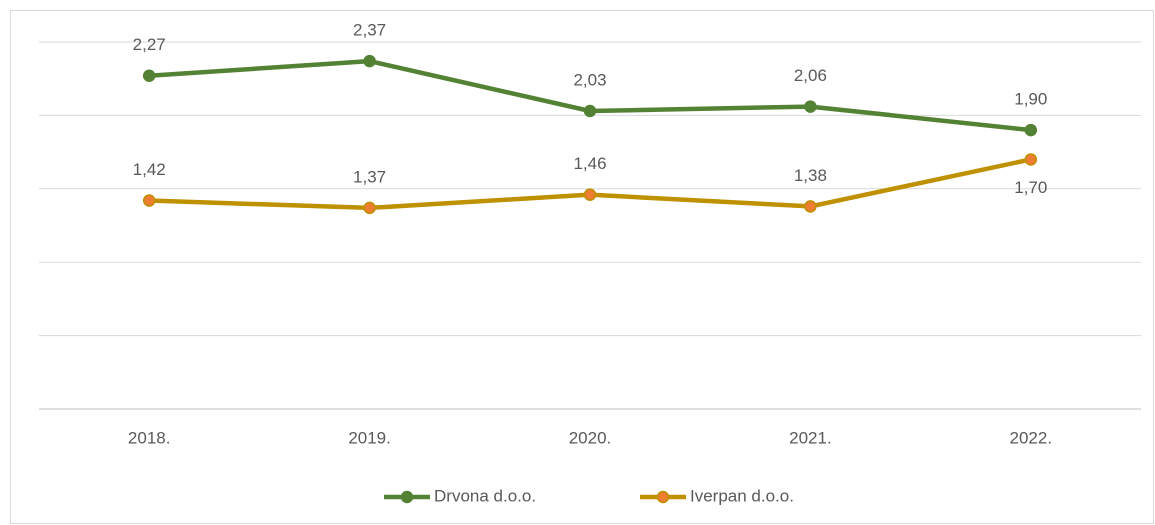 This screenshot has height=525, width=1155. I want to click on data-label: 2,06, so click(810, 75).